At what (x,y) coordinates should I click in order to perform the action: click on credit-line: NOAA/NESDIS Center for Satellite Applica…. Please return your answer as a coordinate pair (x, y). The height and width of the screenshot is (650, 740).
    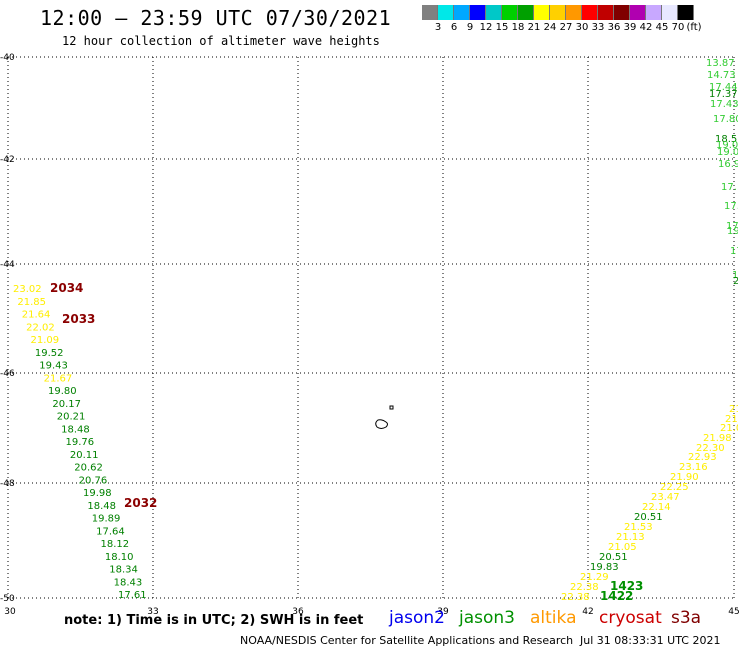
    Looking at the image, I should click on (407, 640).